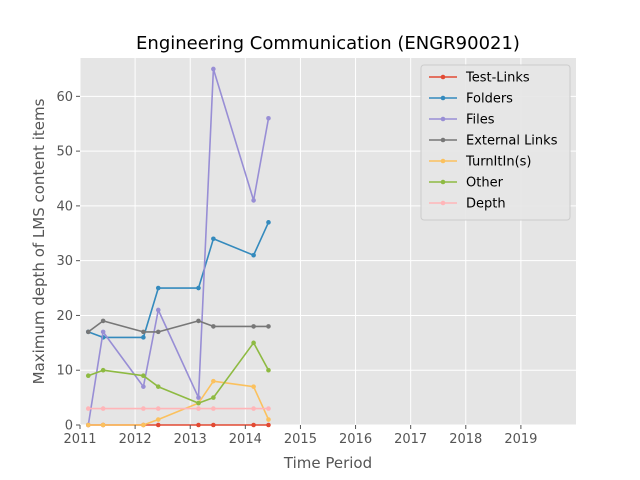 This screenshot has height=480, width=640. Describe the element at coordinates (79, 439) in the screenshot. I see `x-tick-label: 2011` at that location.